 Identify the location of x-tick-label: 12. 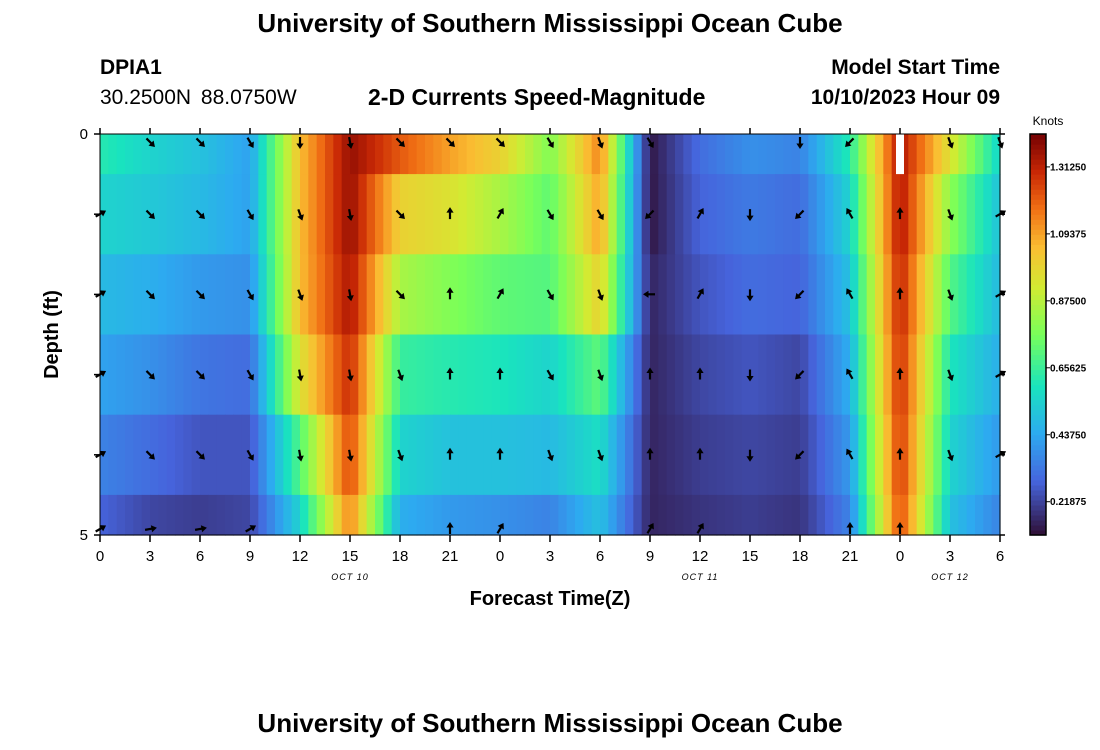
(300, 556).